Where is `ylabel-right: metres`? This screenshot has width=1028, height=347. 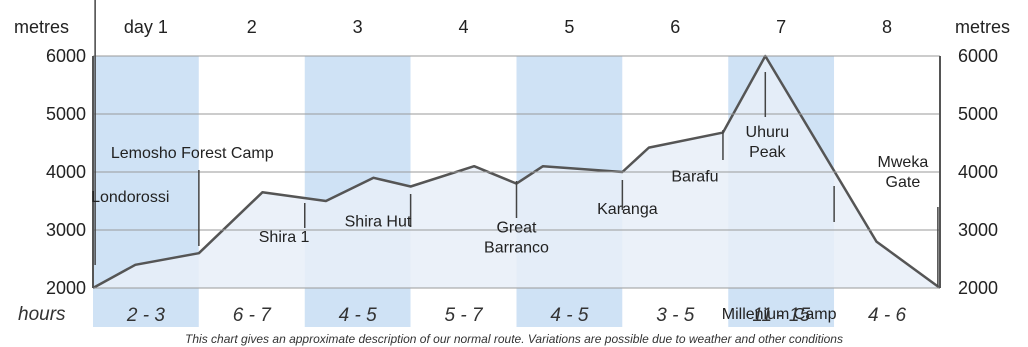
ylabel-right: metres is located at coordinates (982, 27).